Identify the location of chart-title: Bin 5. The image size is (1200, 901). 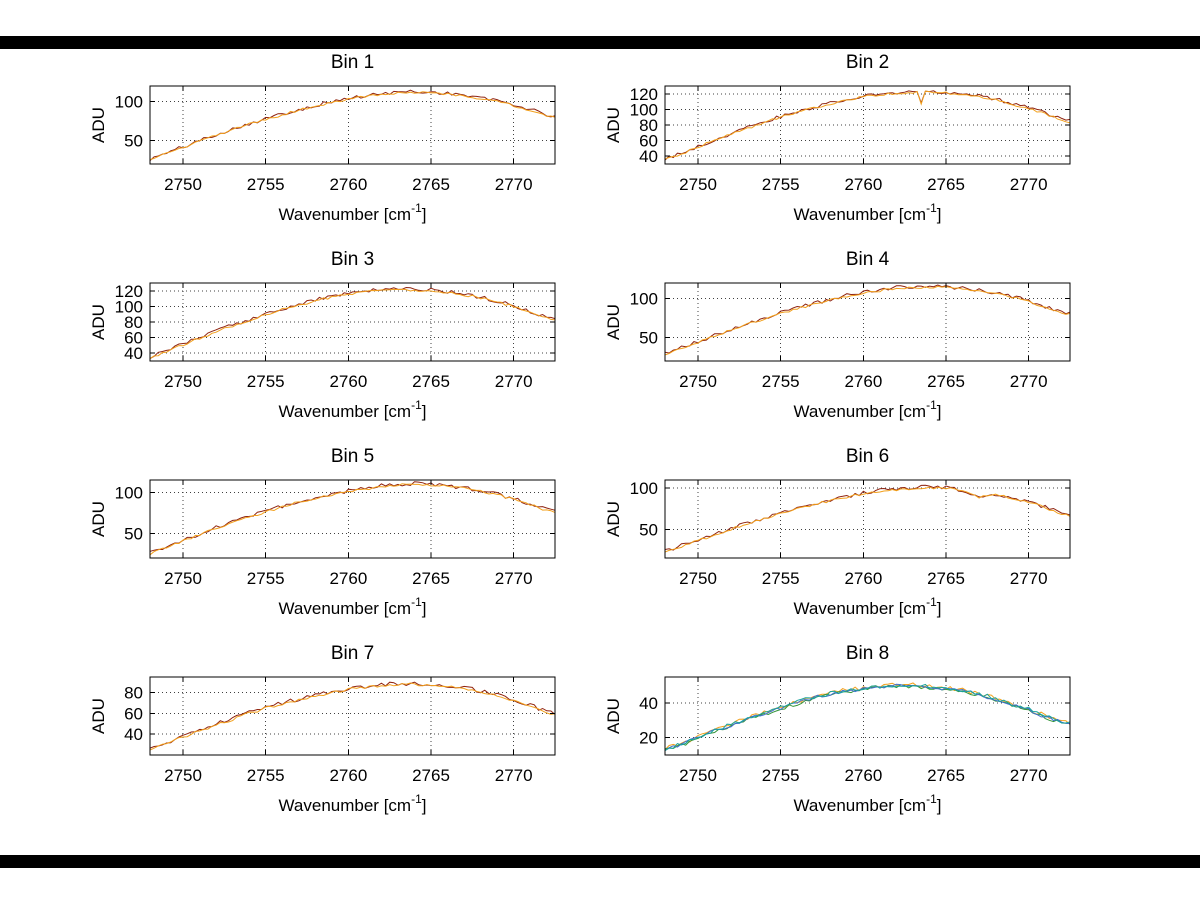
(352, 456).